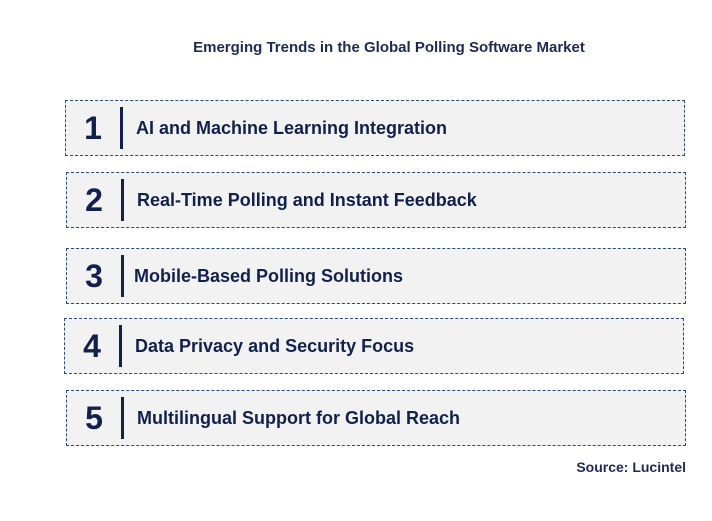 This screenshot has height=521, width=712. What do you see at coordinates (94, 275) in the screenshot?
I see `trend-number: 3` at bounding box center [94, 275].